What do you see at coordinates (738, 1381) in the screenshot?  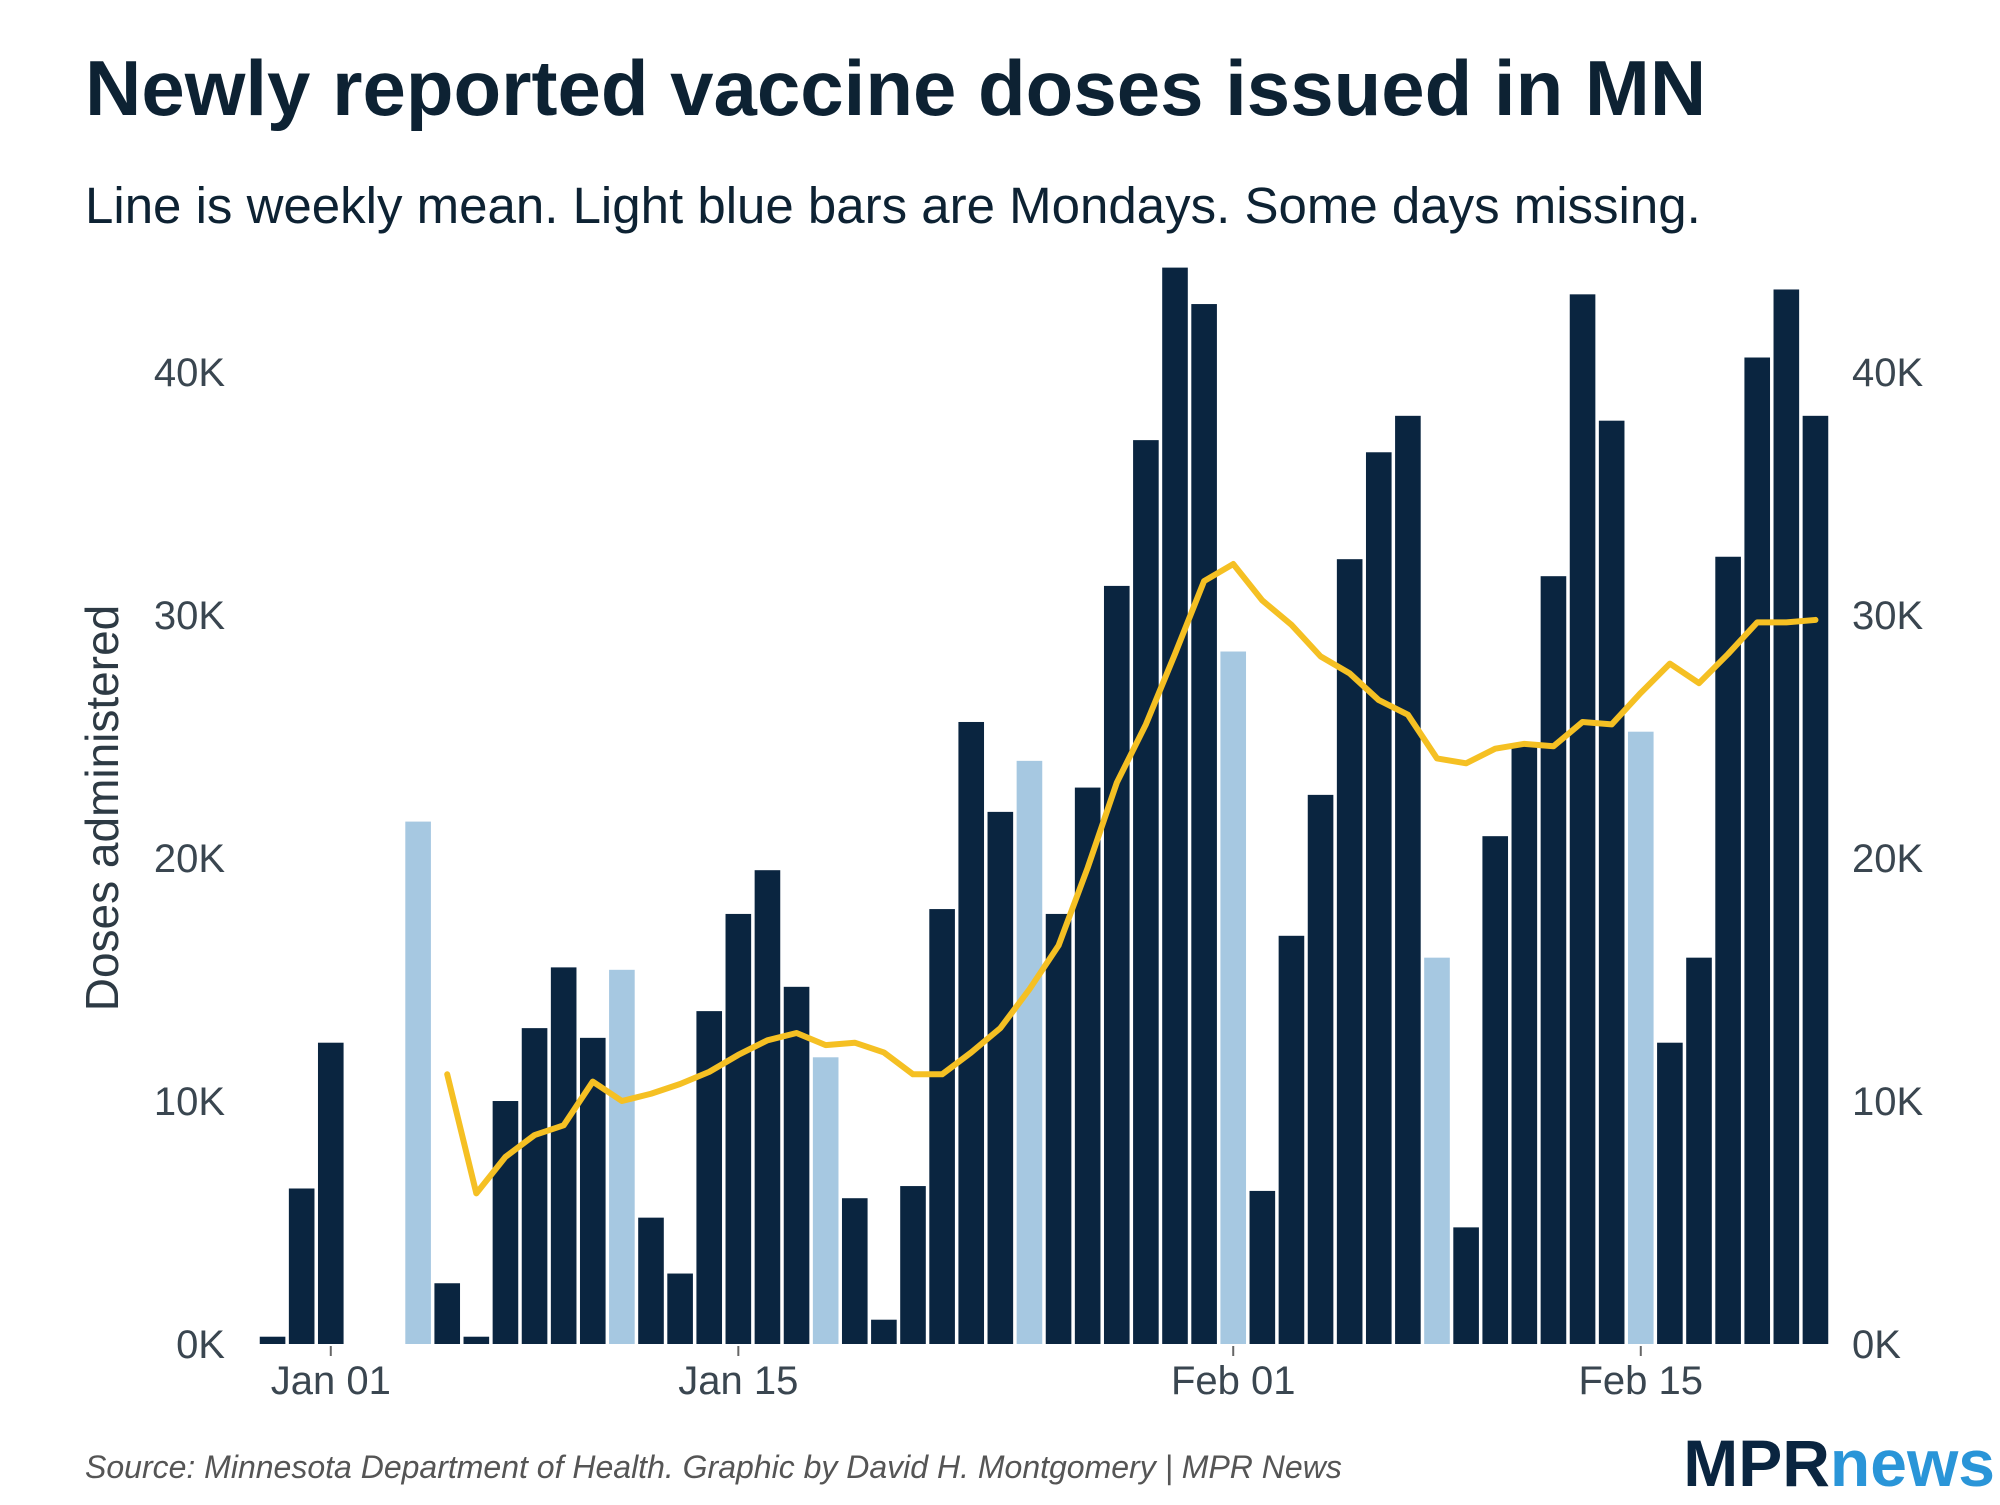 I see `x-tick-label: Jan 15` at bounding box center [738, 1381].